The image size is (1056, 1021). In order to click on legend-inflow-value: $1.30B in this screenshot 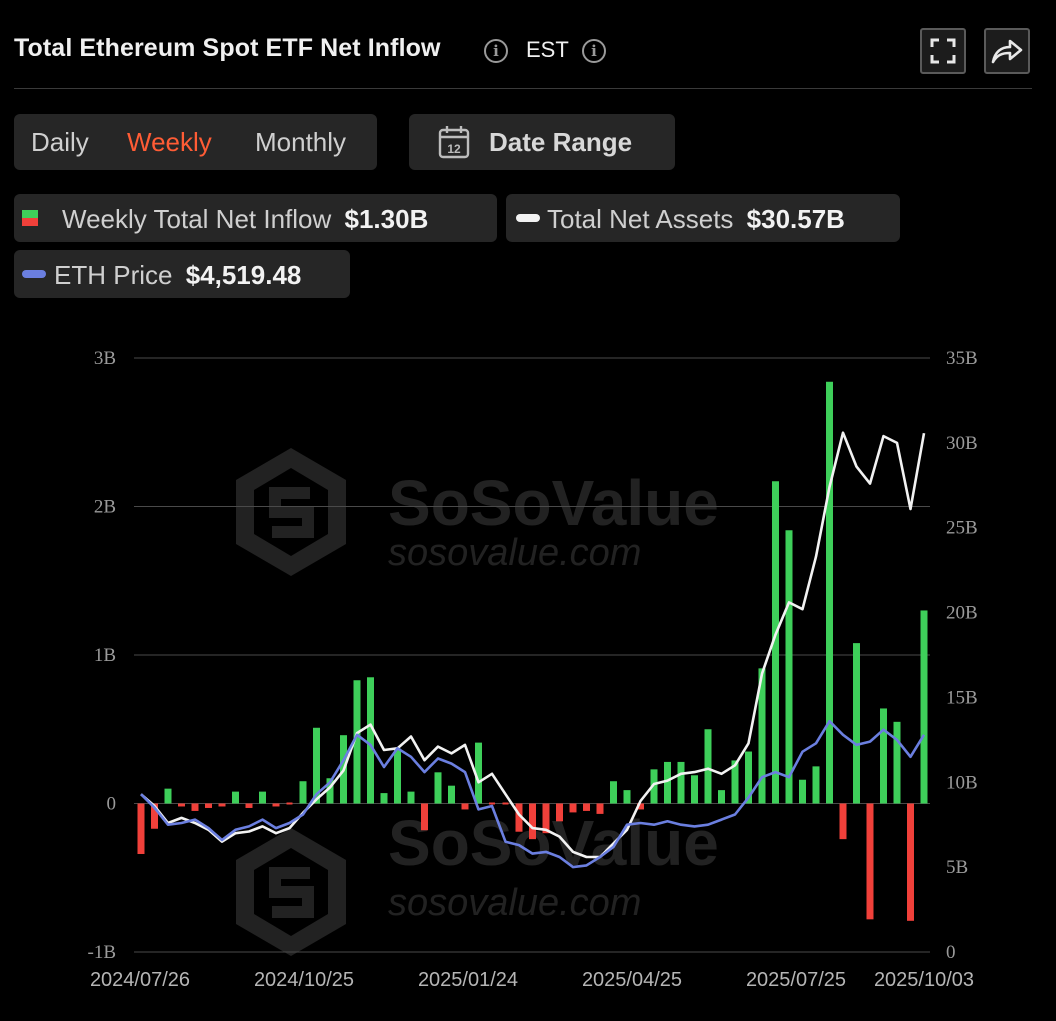, I will do `click(386, 219)`.